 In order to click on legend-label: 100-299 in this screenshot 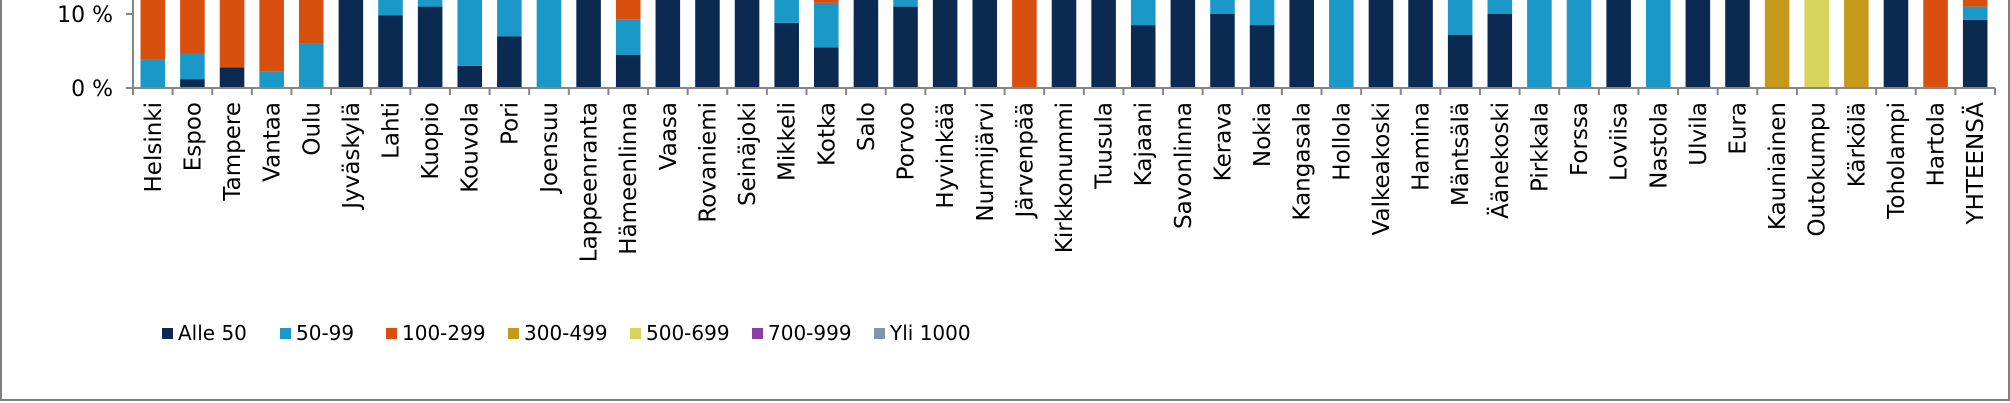, I will do `click(444, 333)`.